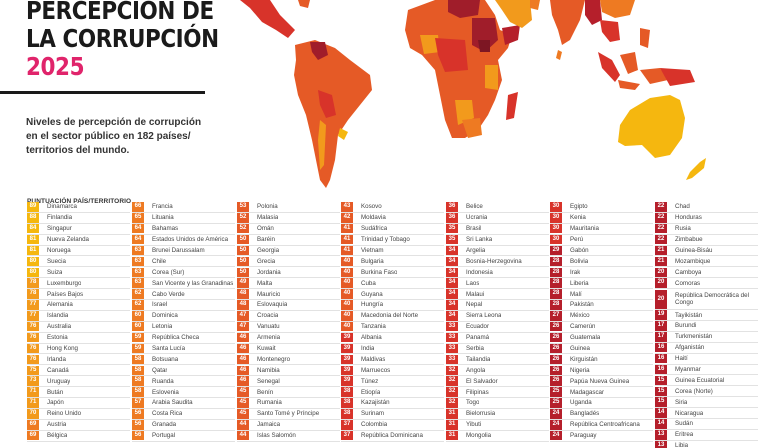 The height and width of the screenshot is (448, 780). What do you see at coordinates (268, 250) in the screenshot?
I see `country-name: Georgia` at bounding box center [268, 250].